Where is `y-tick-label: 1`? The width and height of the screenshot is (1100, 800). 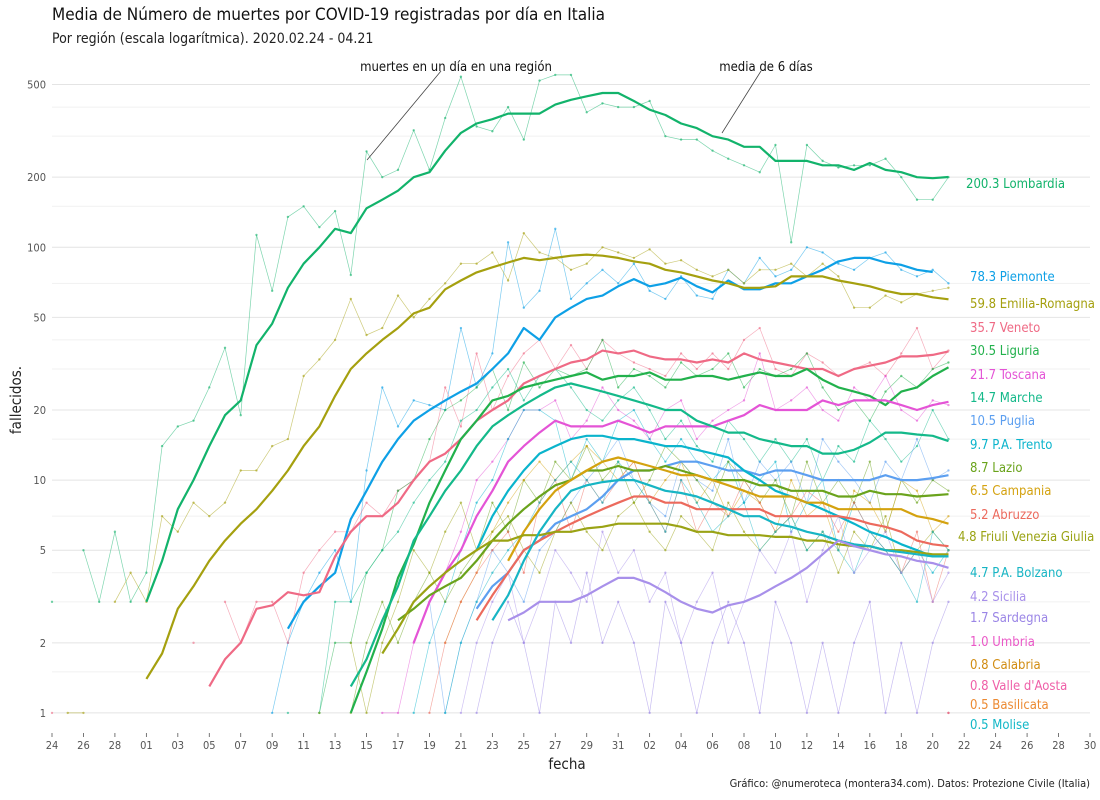 y-tick-label: 1 is located at coordinates (43, 713).